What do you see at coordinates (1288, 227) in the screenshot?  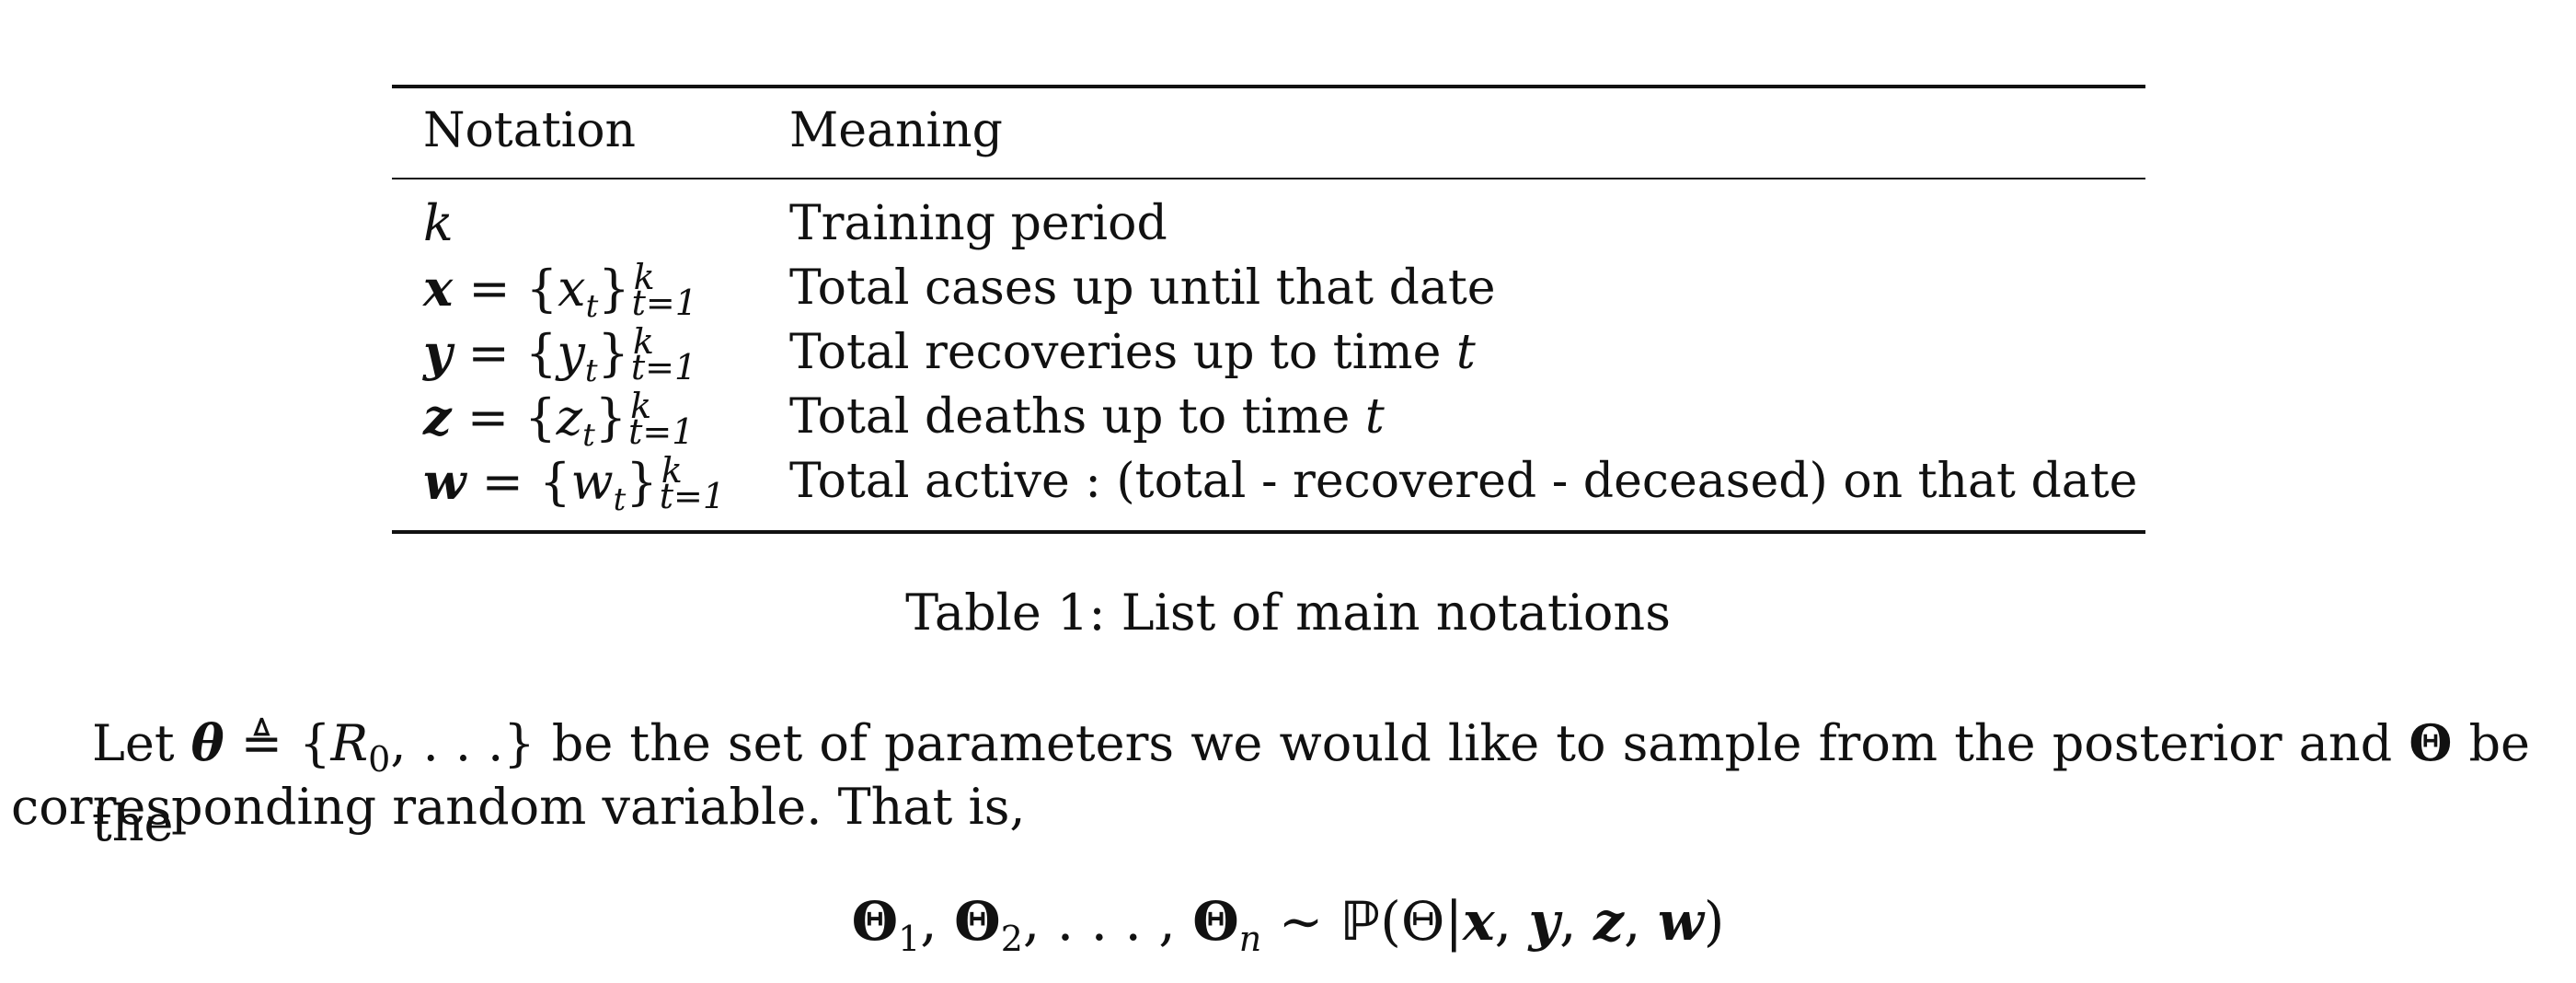 I see `table-row: k Training period` at bounding box center [1288, 227].